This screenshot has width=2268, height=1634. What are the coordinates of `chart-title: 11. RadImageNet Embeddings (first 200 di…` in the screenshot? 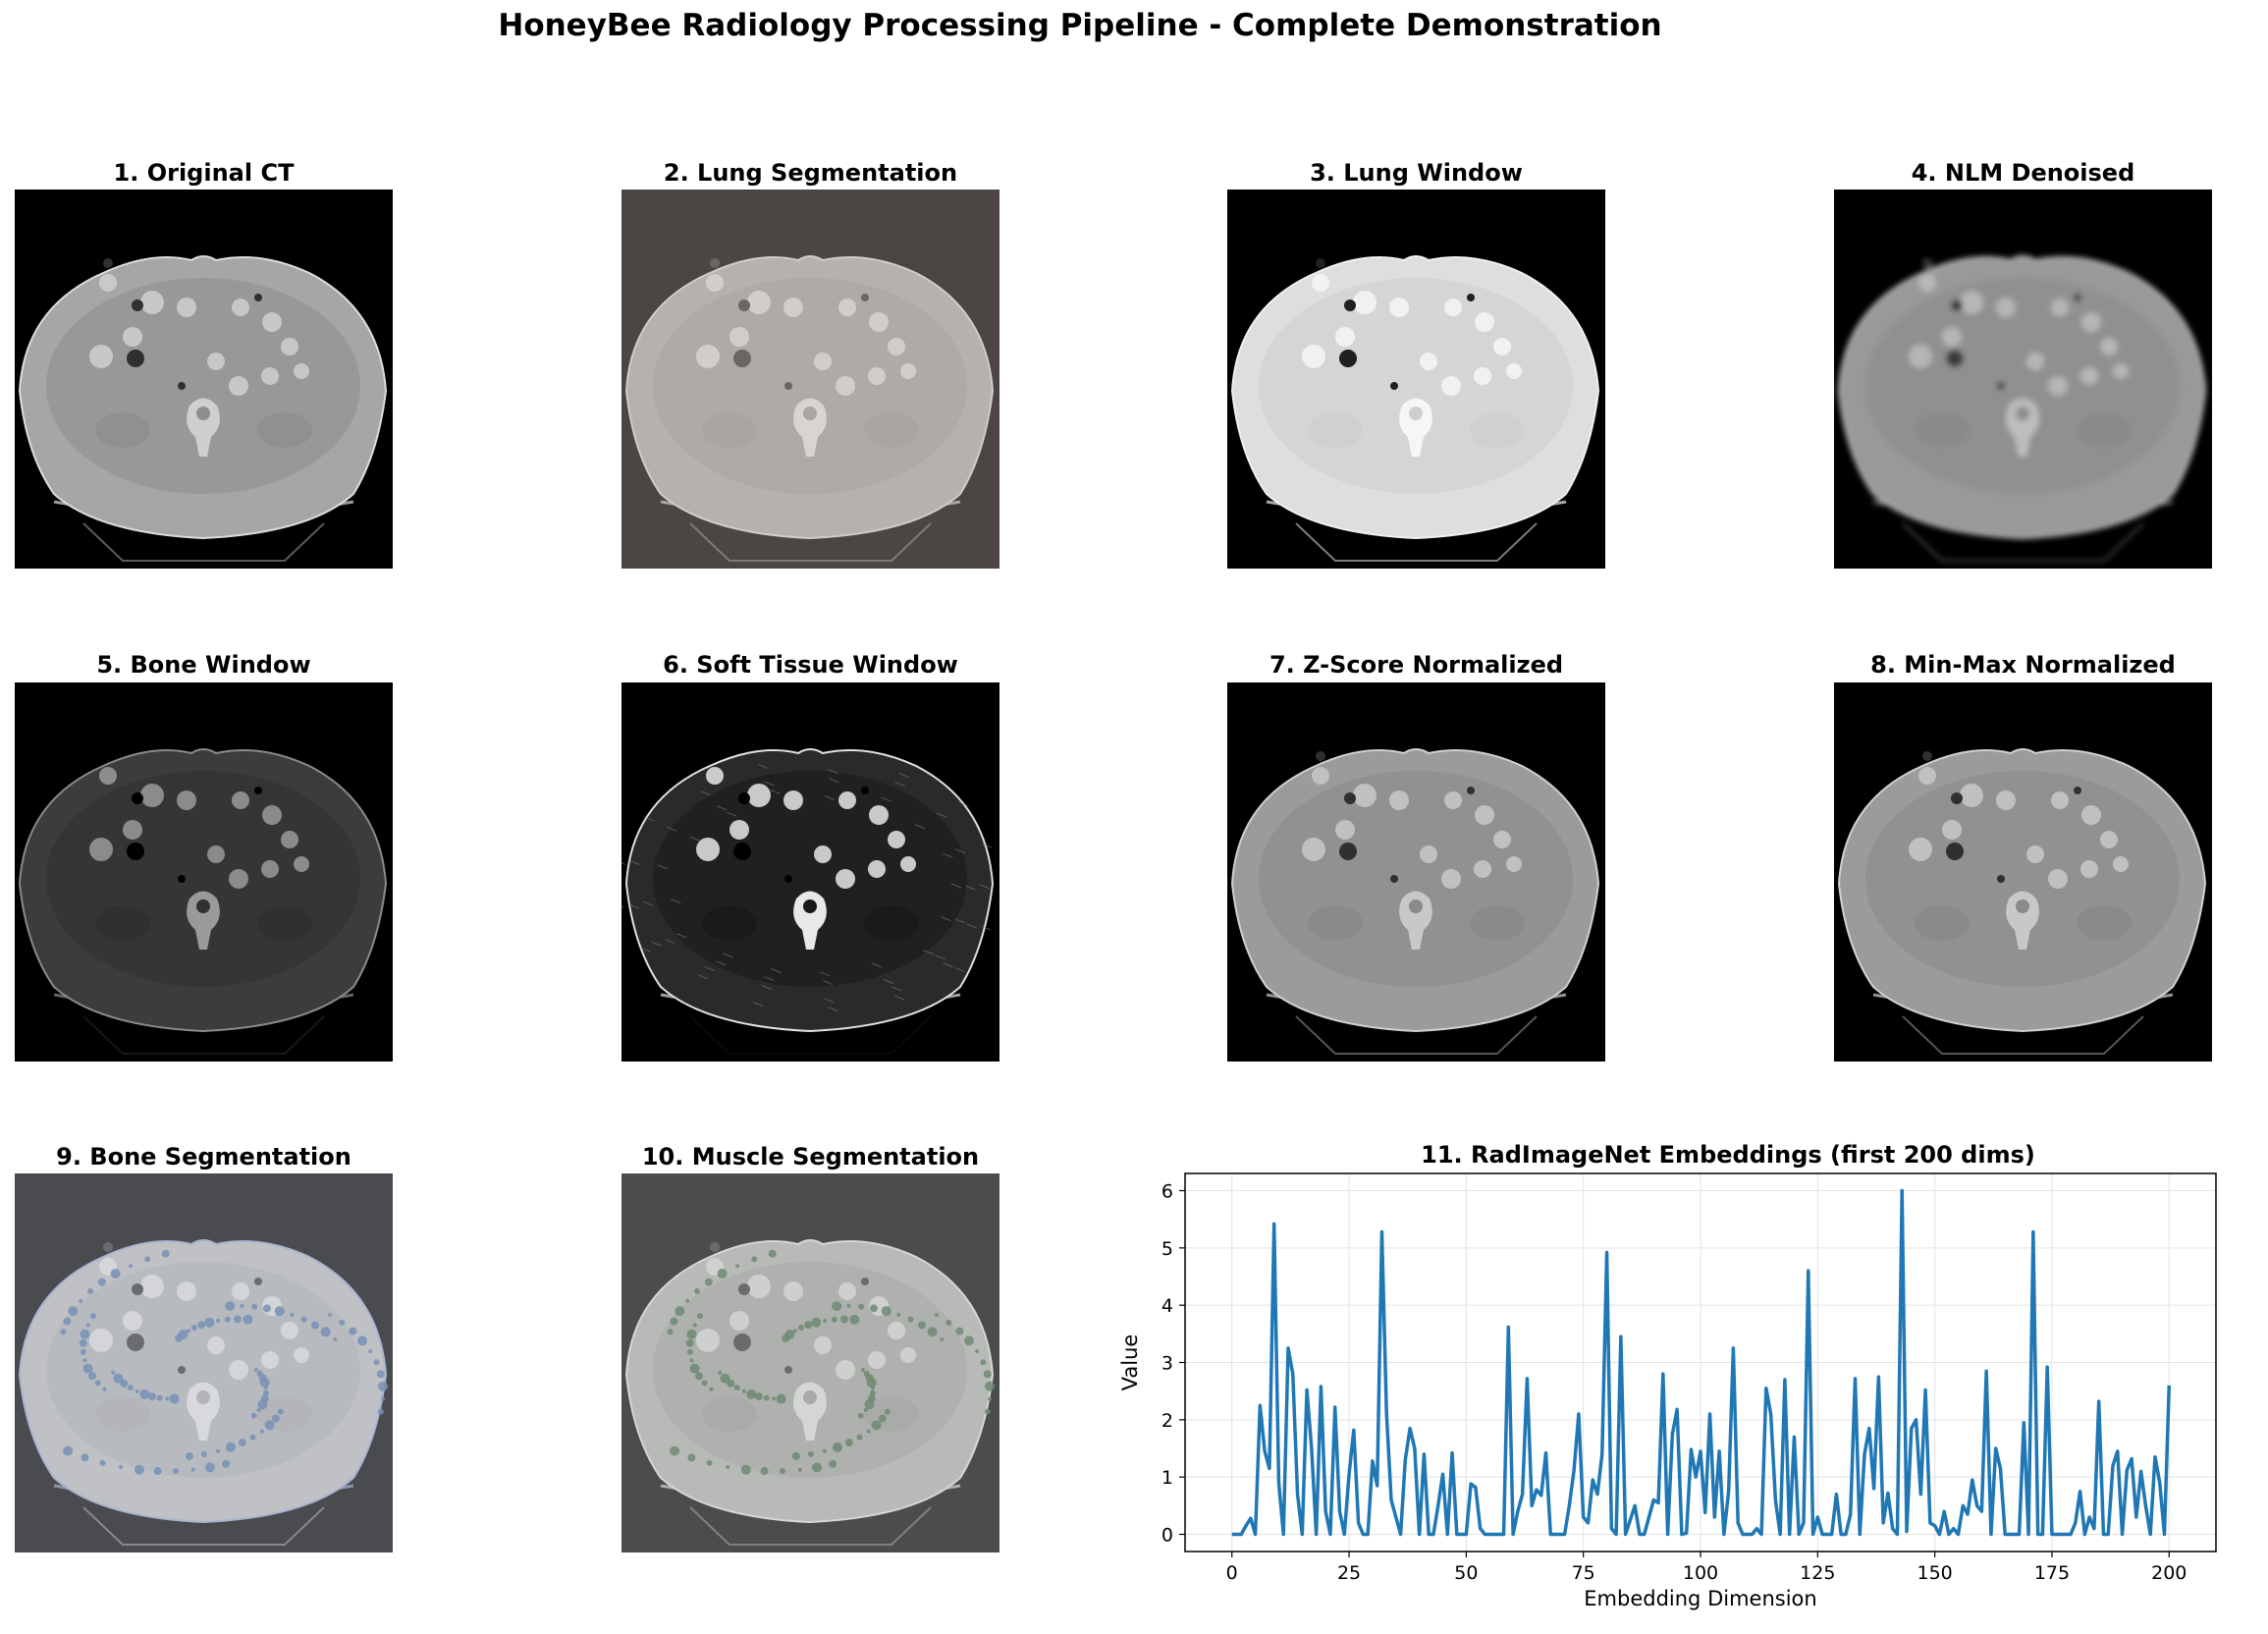 It's located at (1728, 1155).